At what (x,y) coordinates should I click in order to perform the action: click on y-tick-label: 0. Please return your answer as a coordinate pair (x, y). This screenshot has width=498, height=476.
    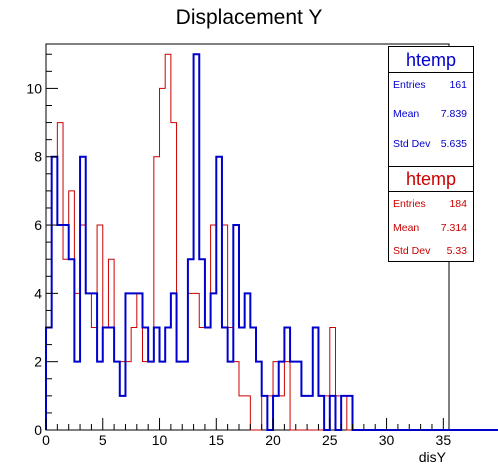
    Looking at the image, I should click on (38, 430).